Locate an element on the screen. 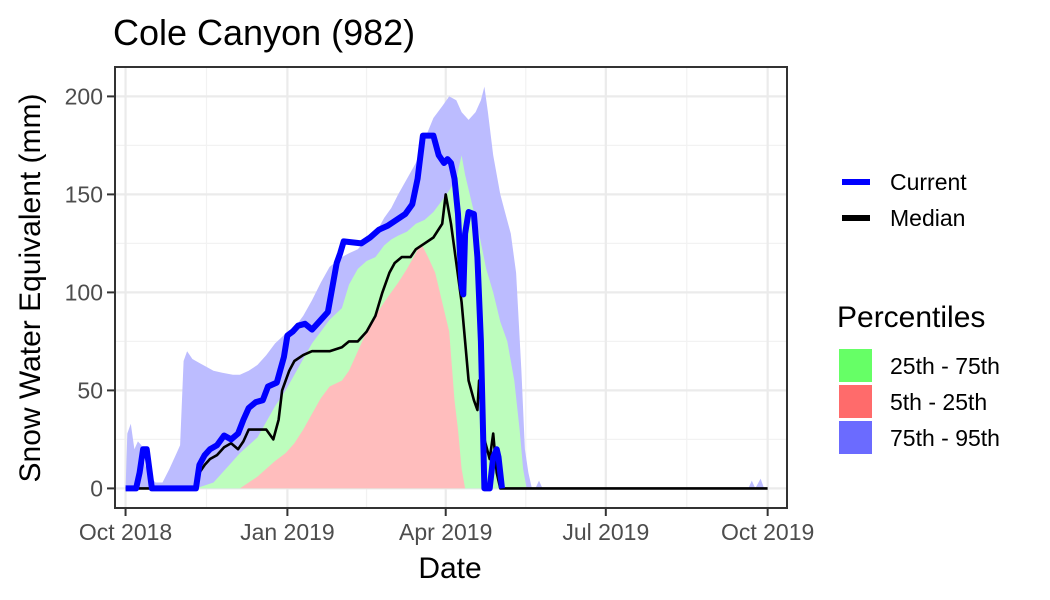 Image resolution: width=1050 pixels, height=600 pixels. y-tick-label: 50 is located at coordinates (90, 390).